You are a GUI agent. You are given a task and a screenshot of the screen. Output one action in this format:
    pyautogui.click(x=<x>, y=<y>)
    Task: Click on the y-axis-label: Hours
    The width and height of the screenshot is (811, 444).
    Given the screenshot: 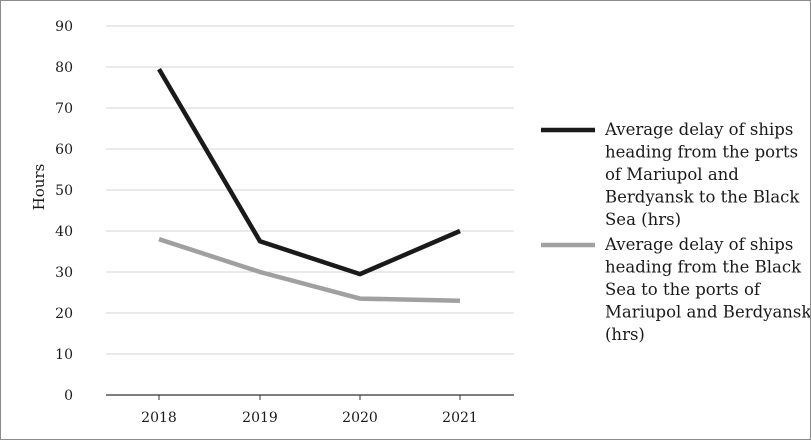 What is the action you would take?
    pyautogui.click(x=39, y=187)
    